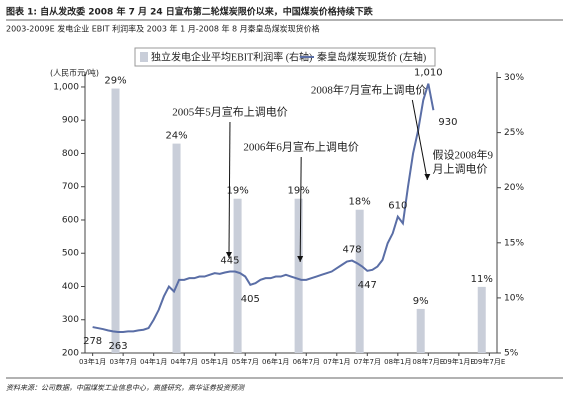 This screenshot has width=569, height=400. Describe the element at coordinates (122, 361) in the screenshot. I see `x-tick-label: 03年7月` at that location.